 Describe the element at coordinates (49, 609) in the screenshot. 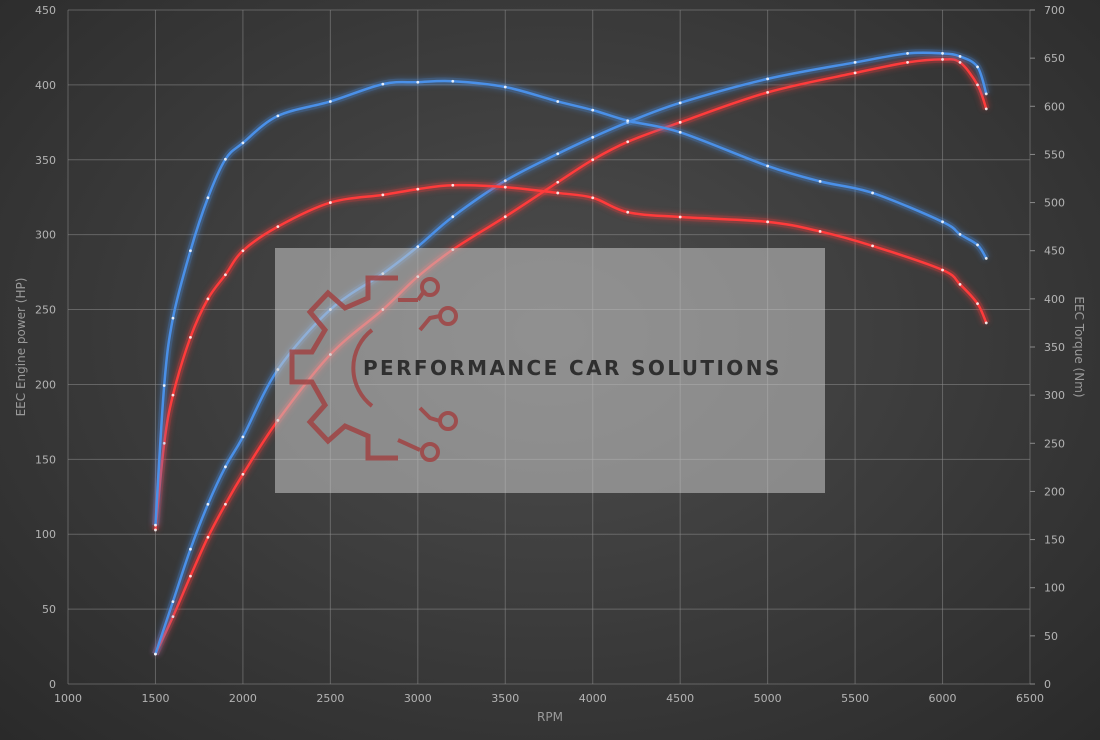

I see `y-left-tick-label: 50` at that location.